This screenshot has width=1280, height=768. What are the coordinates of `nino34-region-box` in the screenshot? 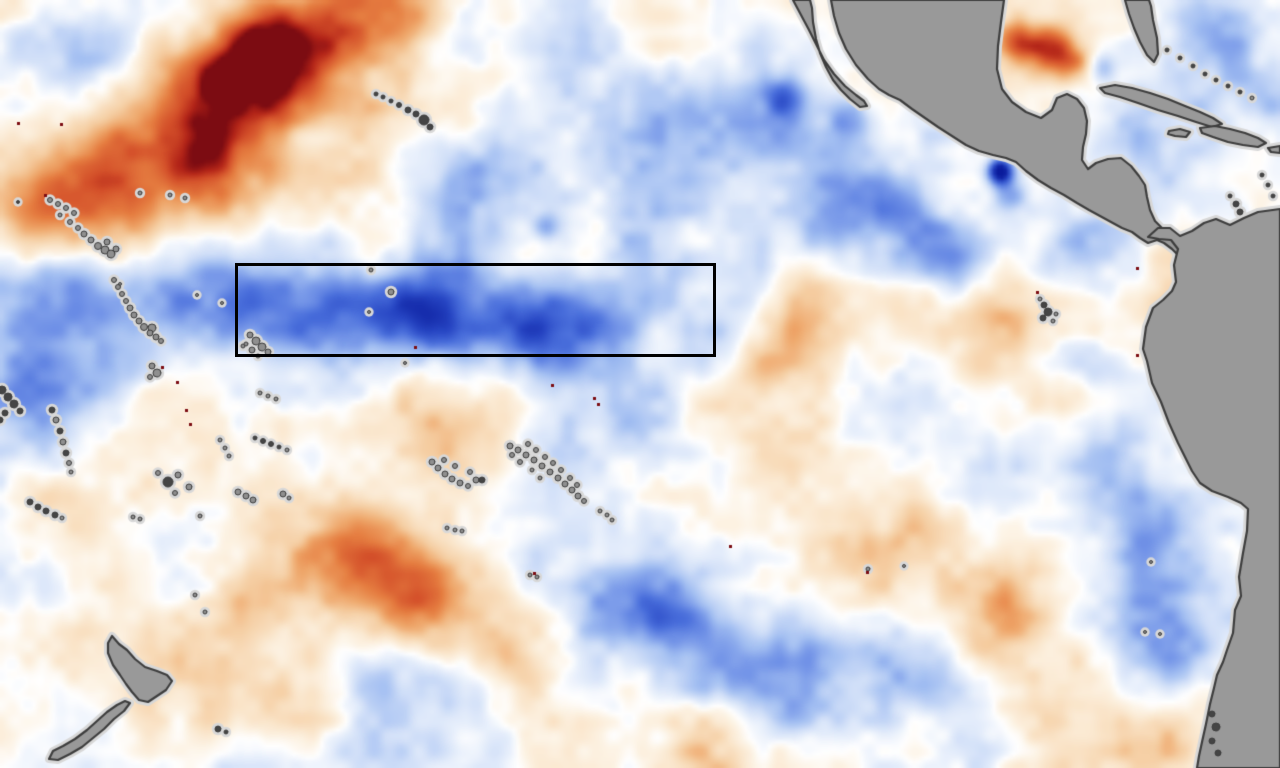 It's located at (475, 310).